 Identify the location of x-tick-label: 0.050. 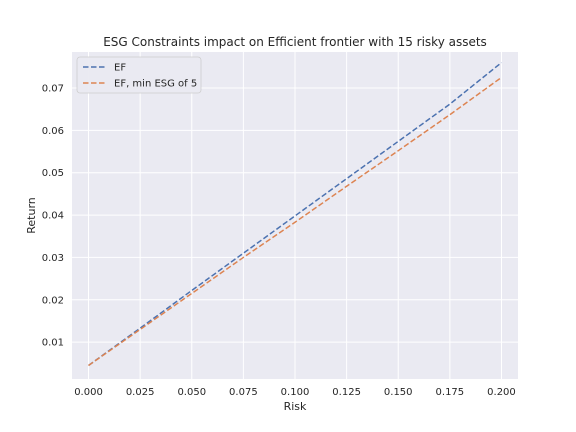
(191, 392).